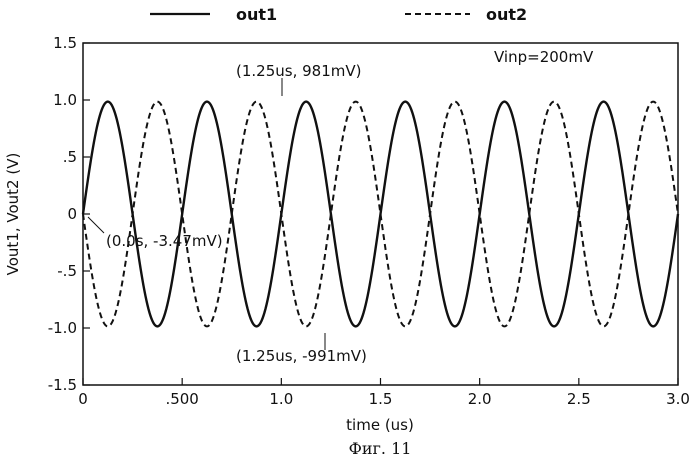 This screenshot has width=700, height=465. I want to click on x-tick-label: 1.5, so click(381, 399).